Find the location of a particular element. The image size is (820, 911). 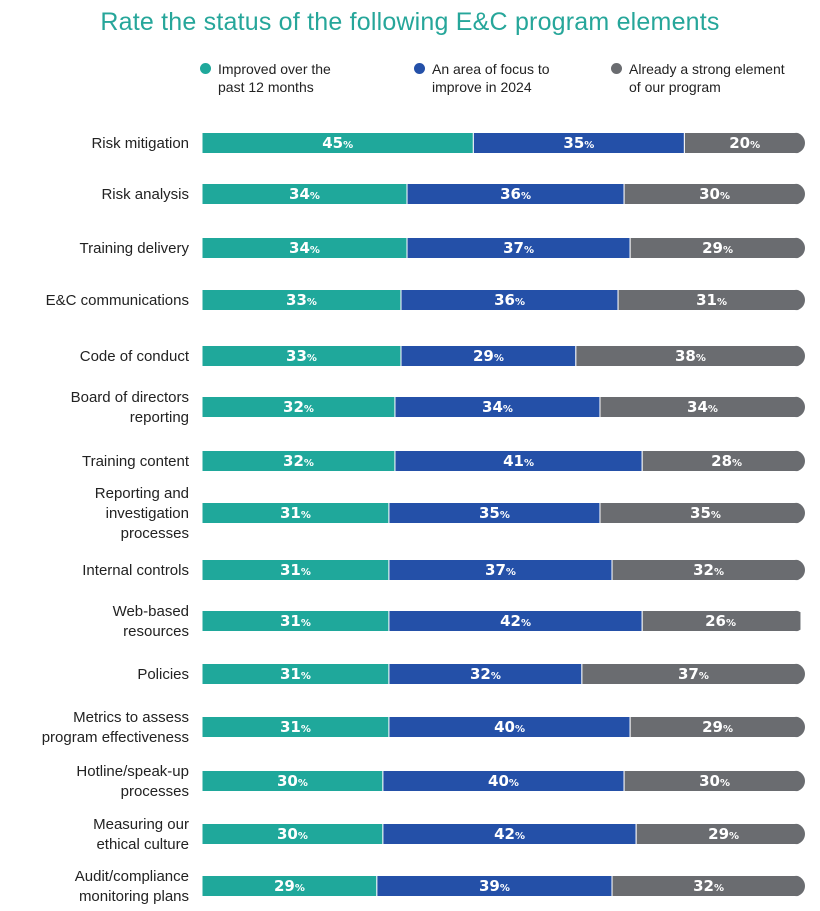

value-label-s0-training-content: 32% is located at coordinates (298, 461).